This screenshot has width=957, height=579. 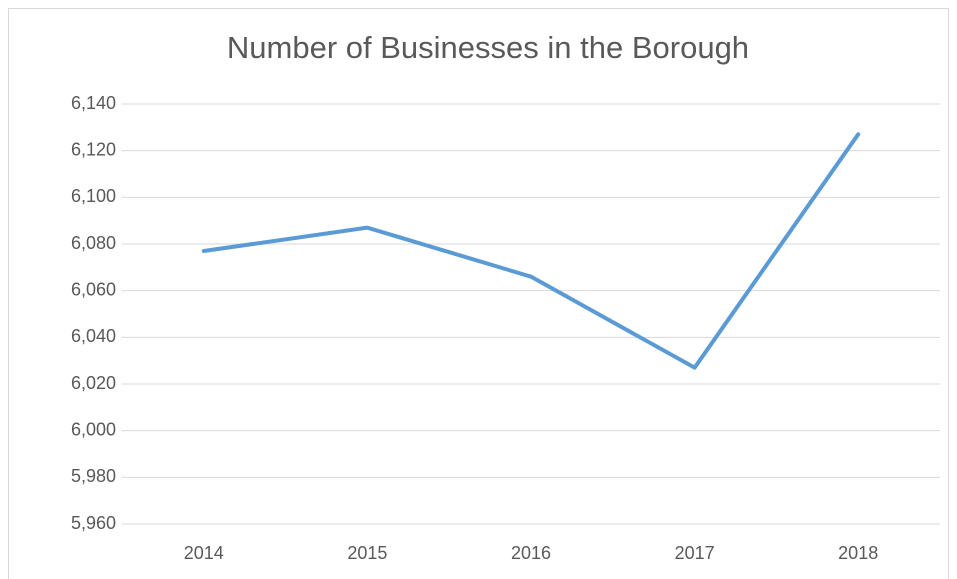 What do you see at coordinates (93, 149) in the screenshot?
I see `y-tick-label: 6,120` at bounding box center [93, 149].